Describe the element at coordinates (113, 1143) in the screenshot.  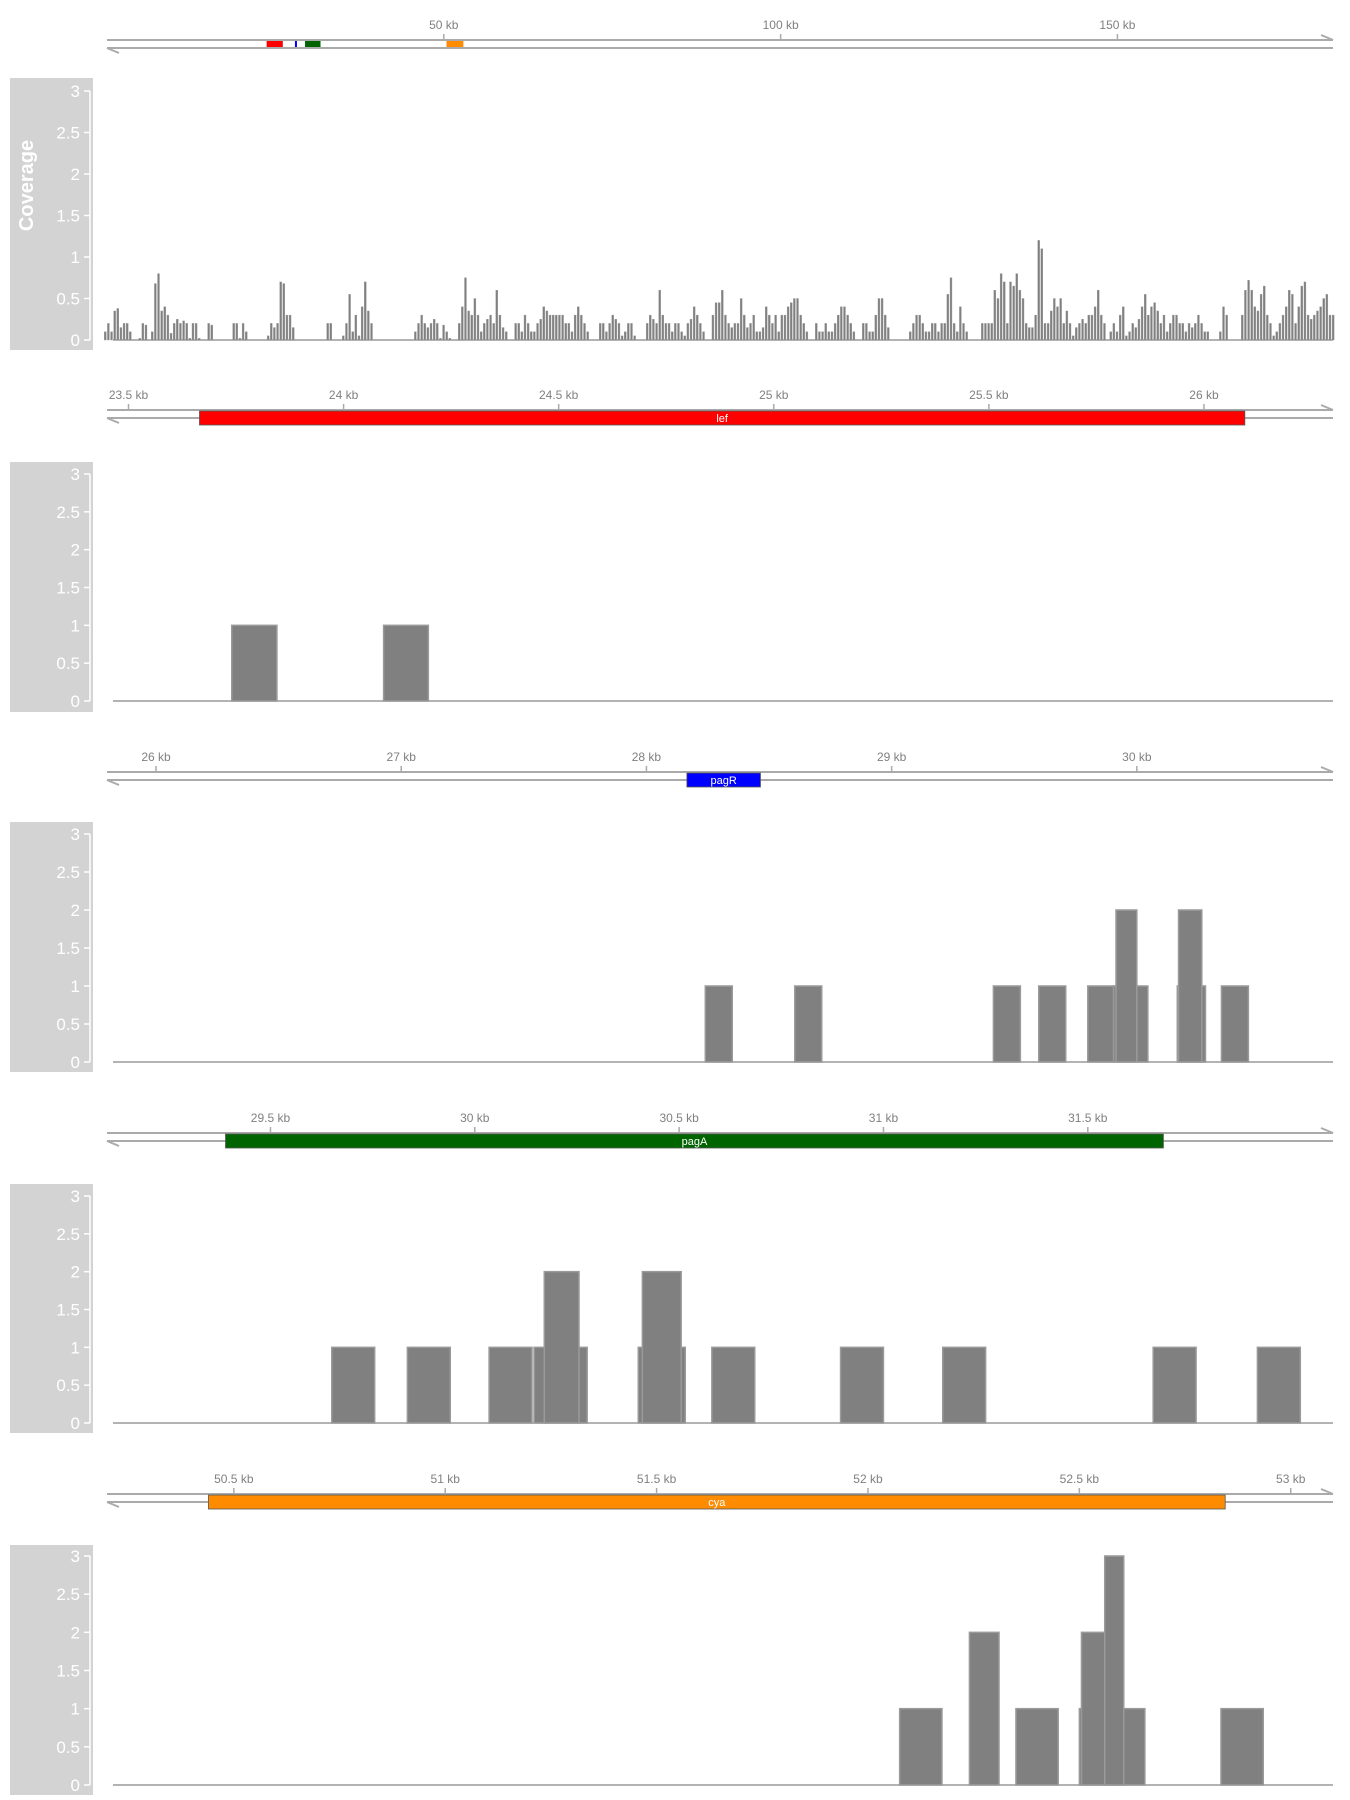
I see `axis-reverse-arrow` at that location.